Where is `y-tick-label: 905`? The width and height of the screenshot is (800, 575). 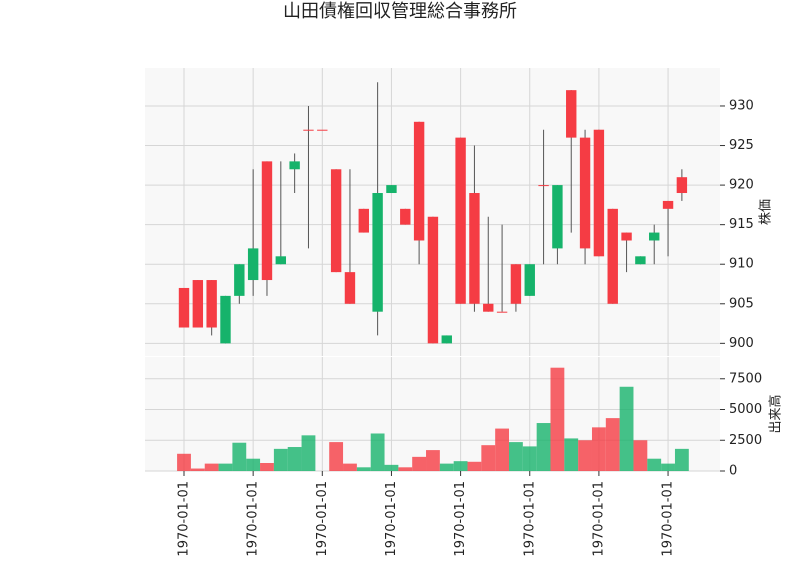
y-tick-label: 905 is located at coordinates (741, 303).